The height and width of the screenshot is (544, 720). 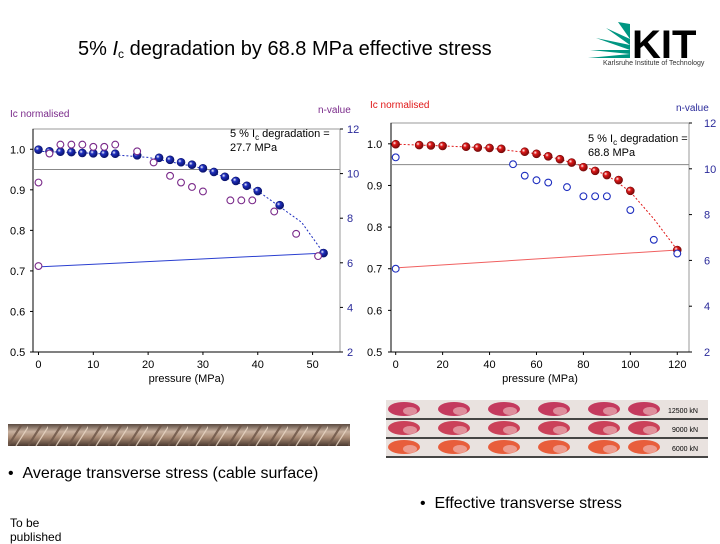 What do you see at coordinates (350, 308) in the screenshot?
I see `y2-tick-label: 4` at bounding box center [350, 308].